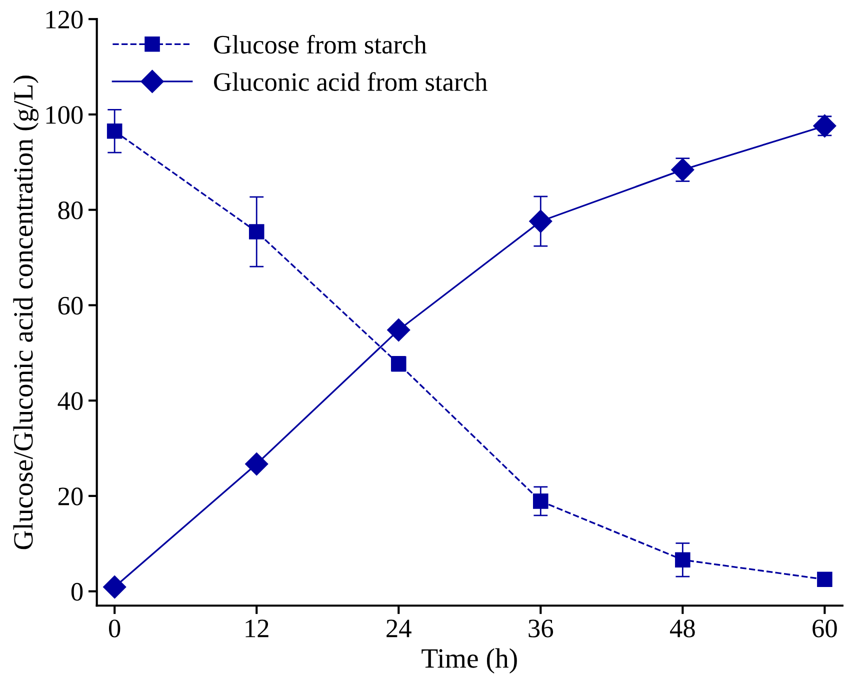 This screenshot has height=682, width=857. I want to click on y-tick-label: 100, so click(64, 115).